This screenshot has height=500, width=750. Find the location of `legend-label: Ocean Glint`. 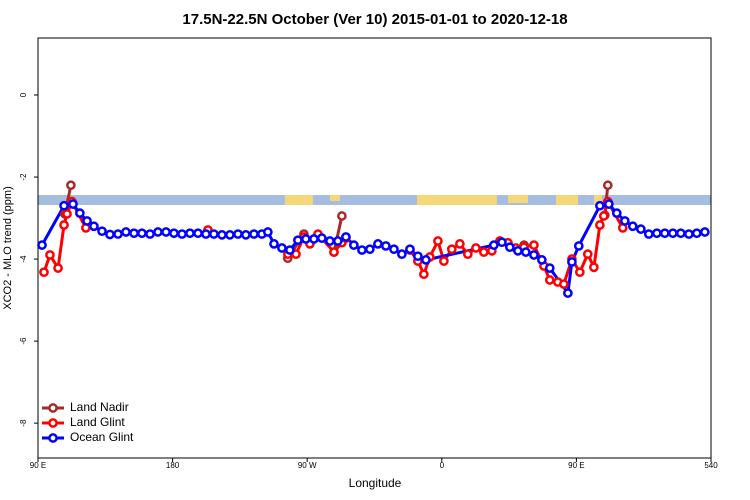

legend-label: Ocean Glint is located at coordinates (102, 437).